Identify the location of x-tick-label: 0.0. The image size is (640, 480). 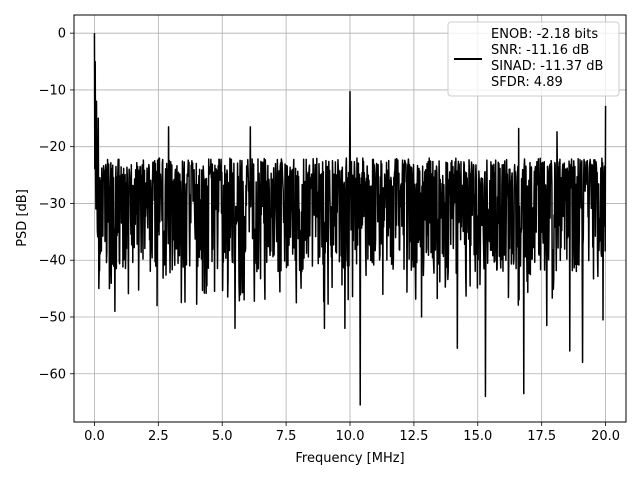
(94, 436).